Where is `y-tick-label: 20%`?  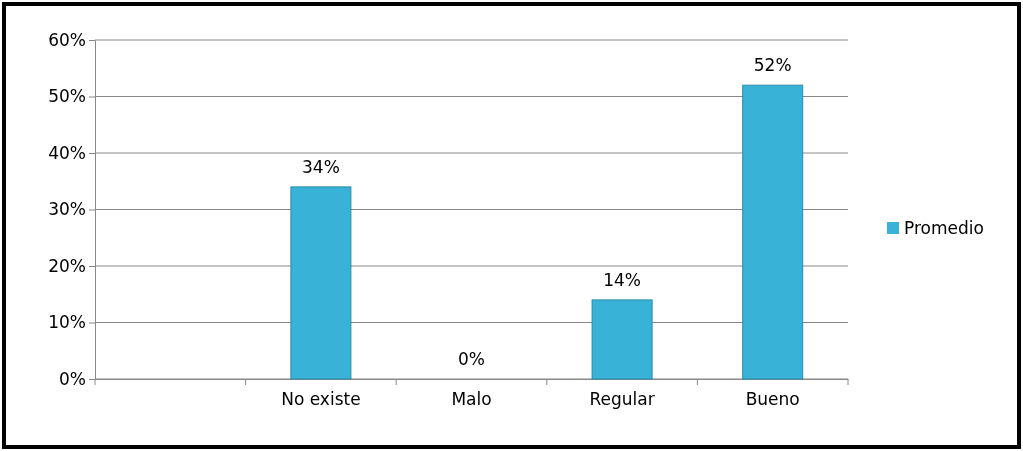 y-tick-label: 20% is located at coordinates (67, 265).